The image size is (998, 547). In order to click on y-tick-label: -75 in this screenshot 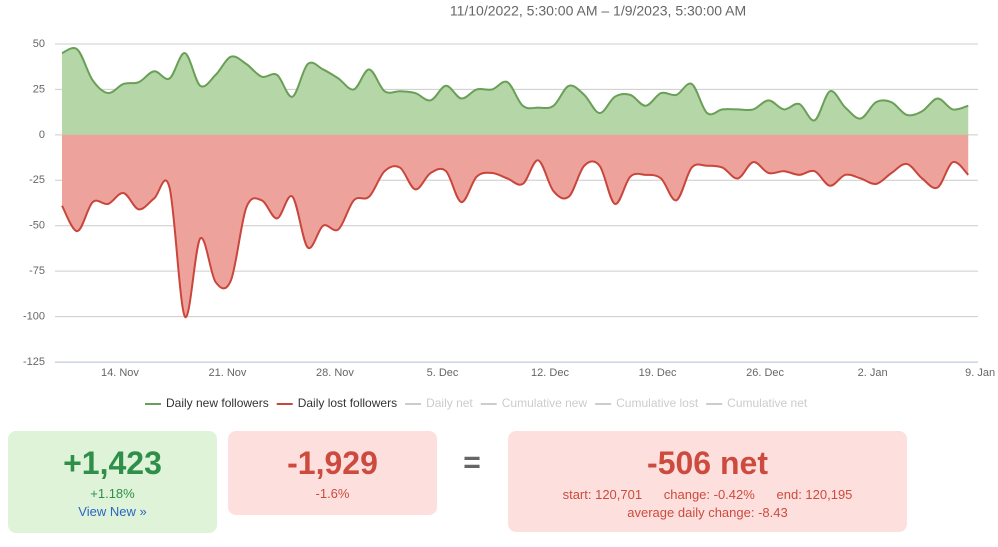, I will do `click(37, 271)`.